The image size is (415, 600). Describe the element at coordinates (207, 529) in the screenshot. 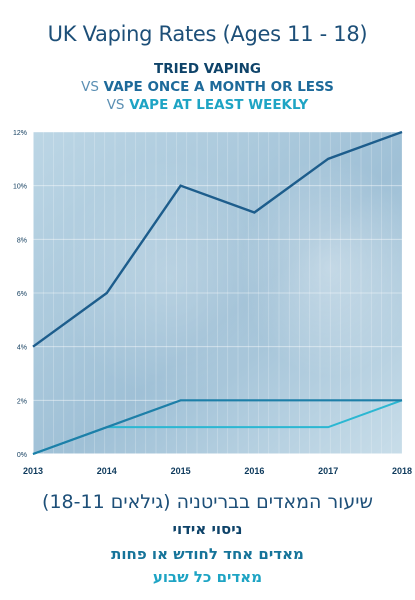

I see `hebrew-tried: ניסוי אידוי` at that location.